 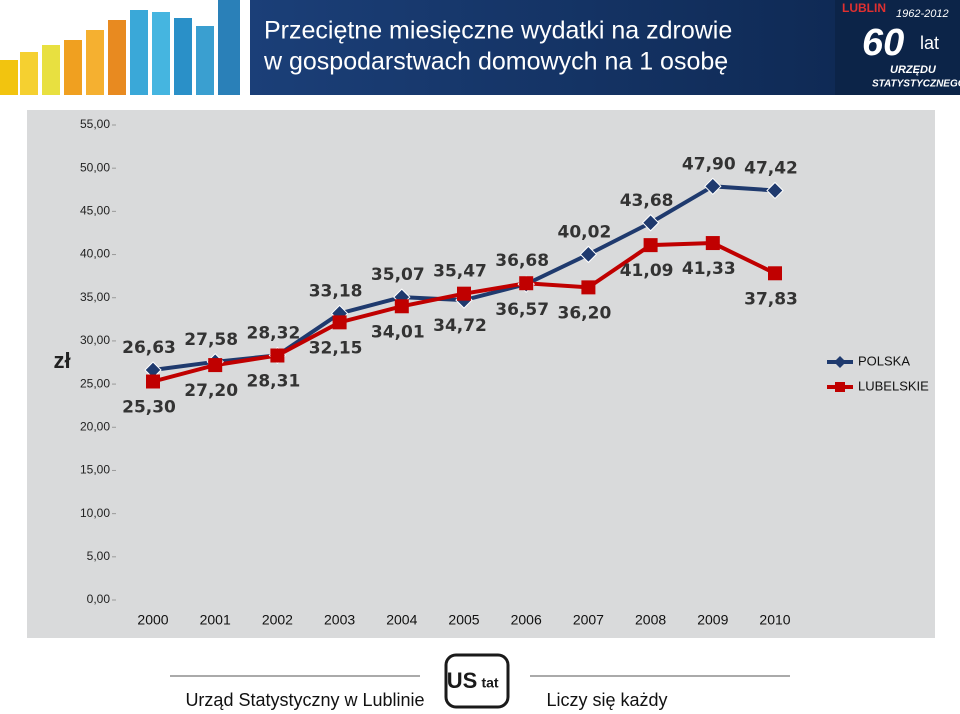 What do you see at coordinates (585, 232) in the screenshot?
I see `value-label: 40,02` at bounding box center [585, 232].